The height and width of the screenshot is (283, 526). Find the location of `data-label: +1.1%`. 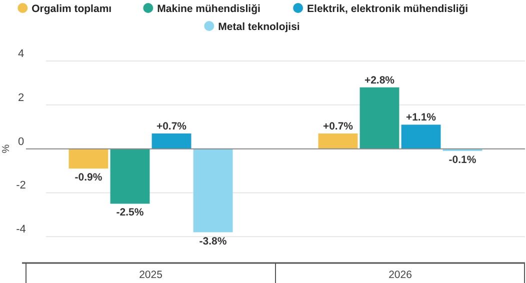

data-label: +1.1% is located at coordinates (421, 118).